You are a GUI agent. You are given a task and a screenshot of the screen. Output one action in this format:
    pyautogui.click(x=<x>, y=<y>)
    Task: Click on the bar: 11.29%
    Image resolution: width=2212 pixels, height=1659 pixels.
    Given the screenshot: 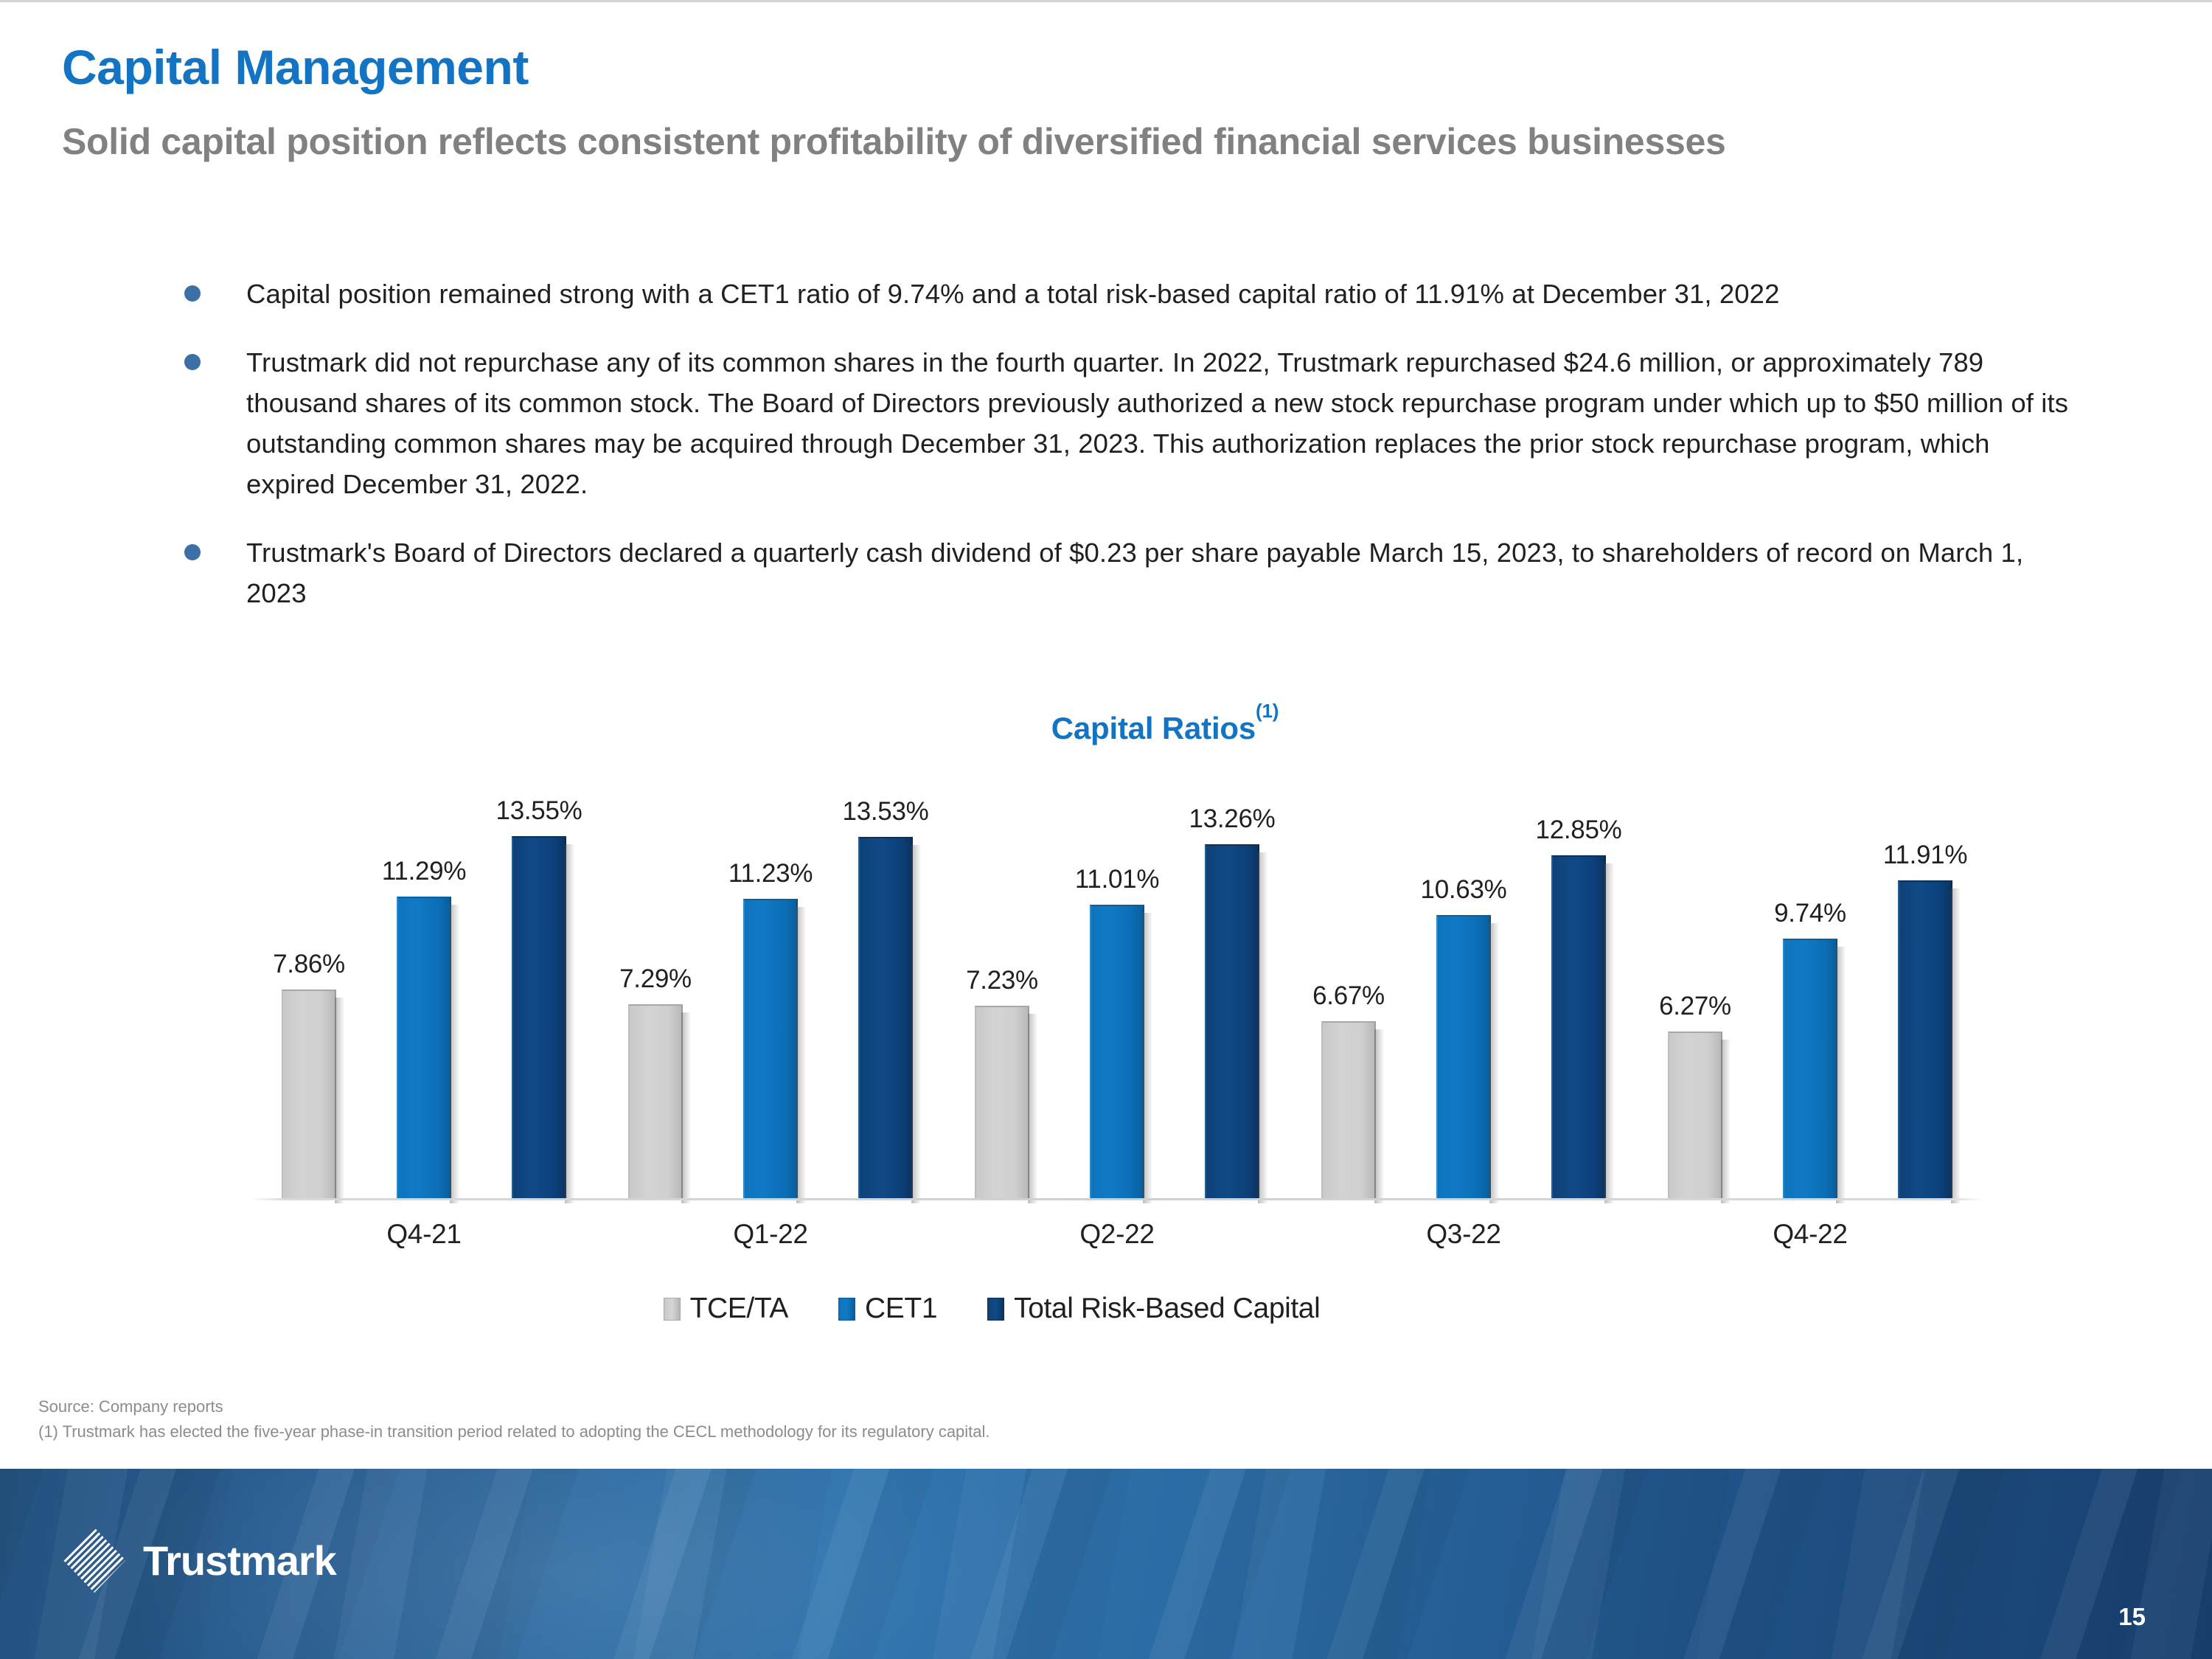 What is the action you would take?
    pyautogui.click(x=424, y=1030)
    